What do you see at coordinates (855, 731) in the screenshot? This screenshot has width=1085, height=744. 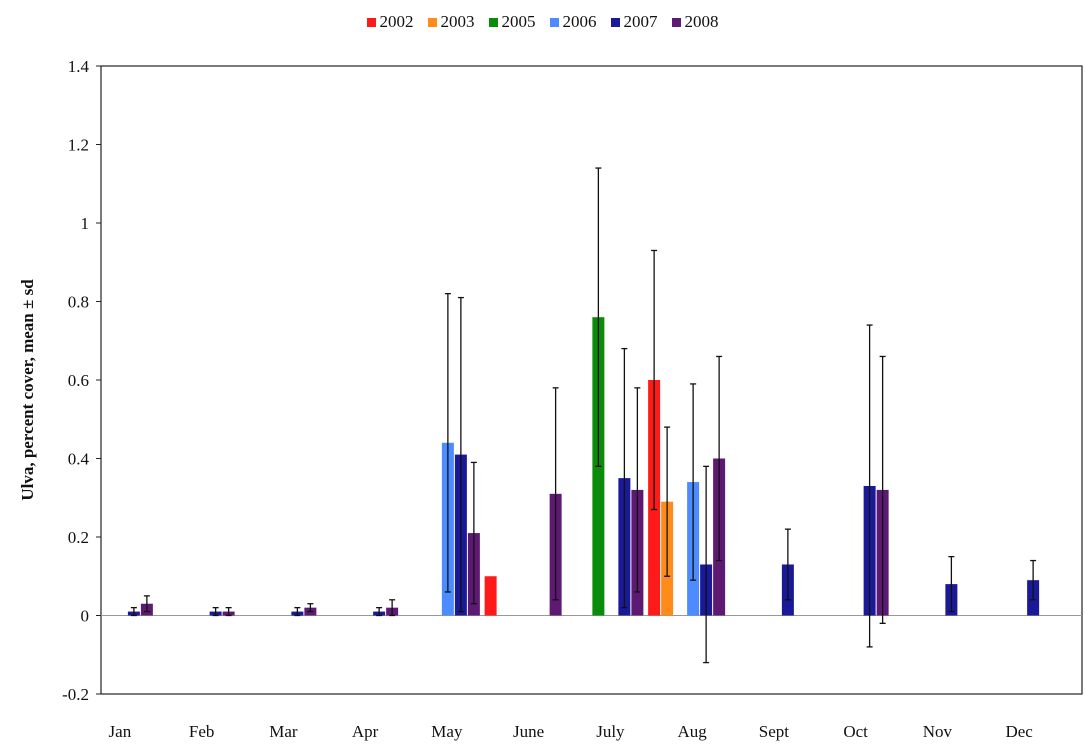 I see `x-tick-label: Oct` at bounding box center [855, 731].